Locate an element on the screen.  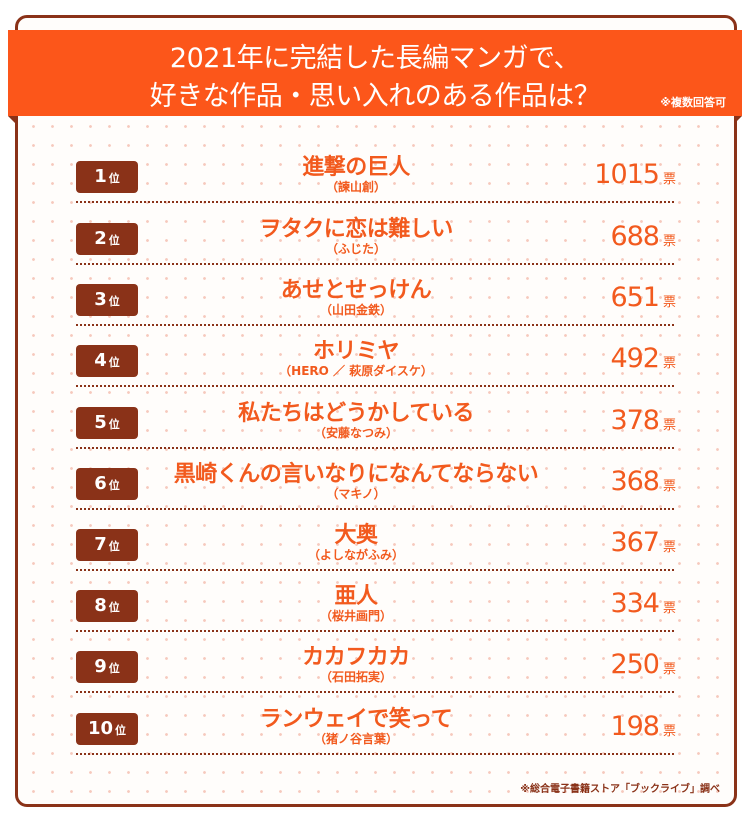
banner-fold-left is located at coordinates (12, 120).